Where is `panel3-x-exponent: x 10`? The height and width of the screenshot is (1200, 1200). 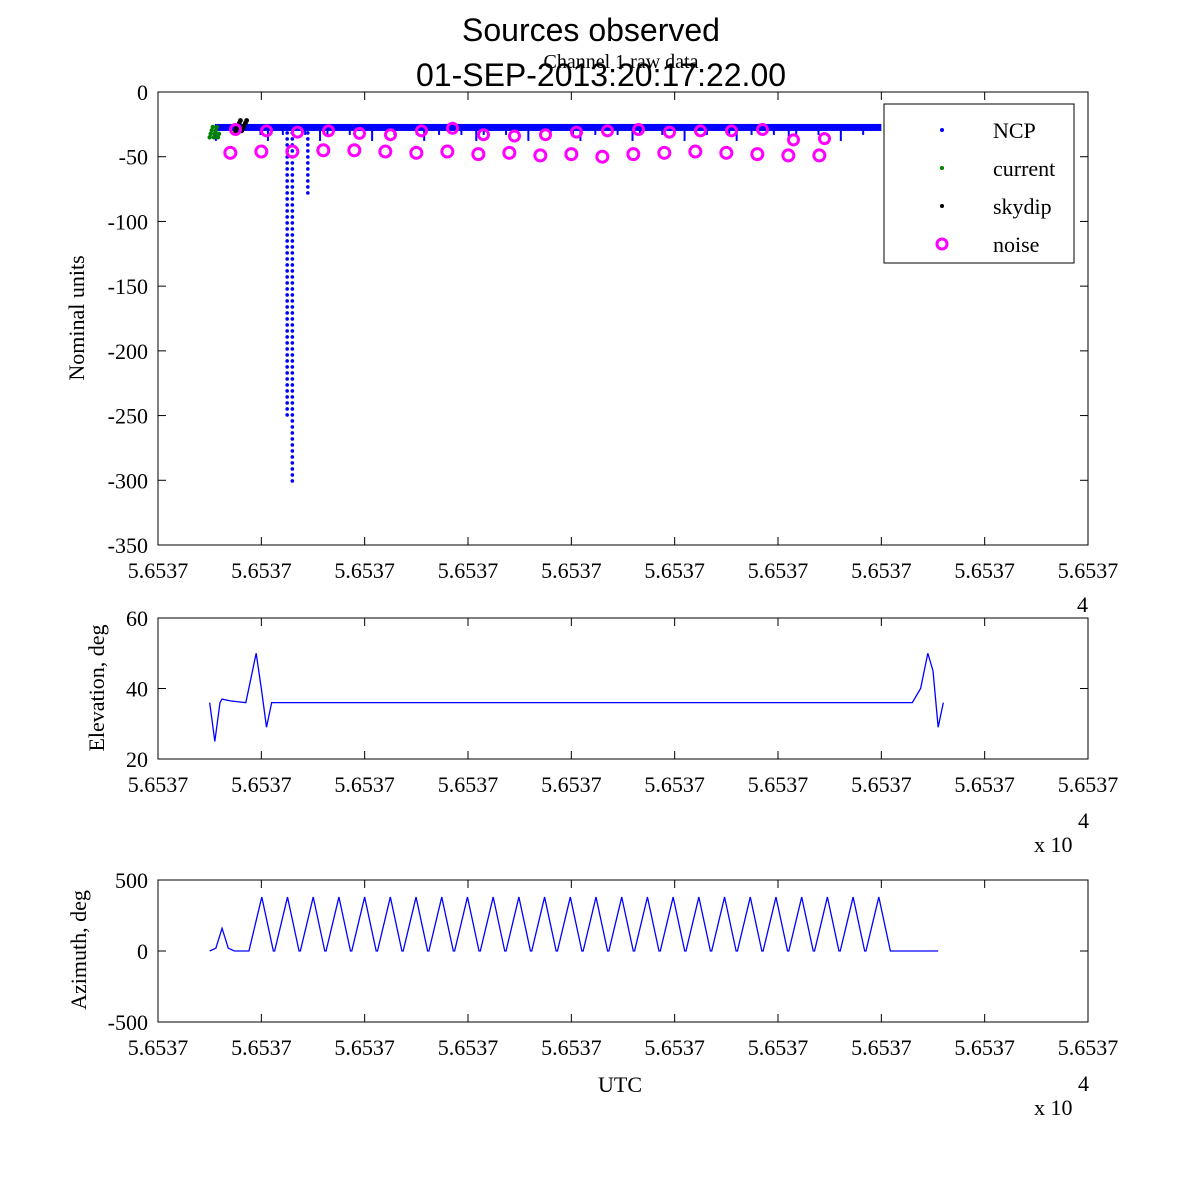
panel3-x-exponent: x 10 is located at coordinates (1053, 1107).